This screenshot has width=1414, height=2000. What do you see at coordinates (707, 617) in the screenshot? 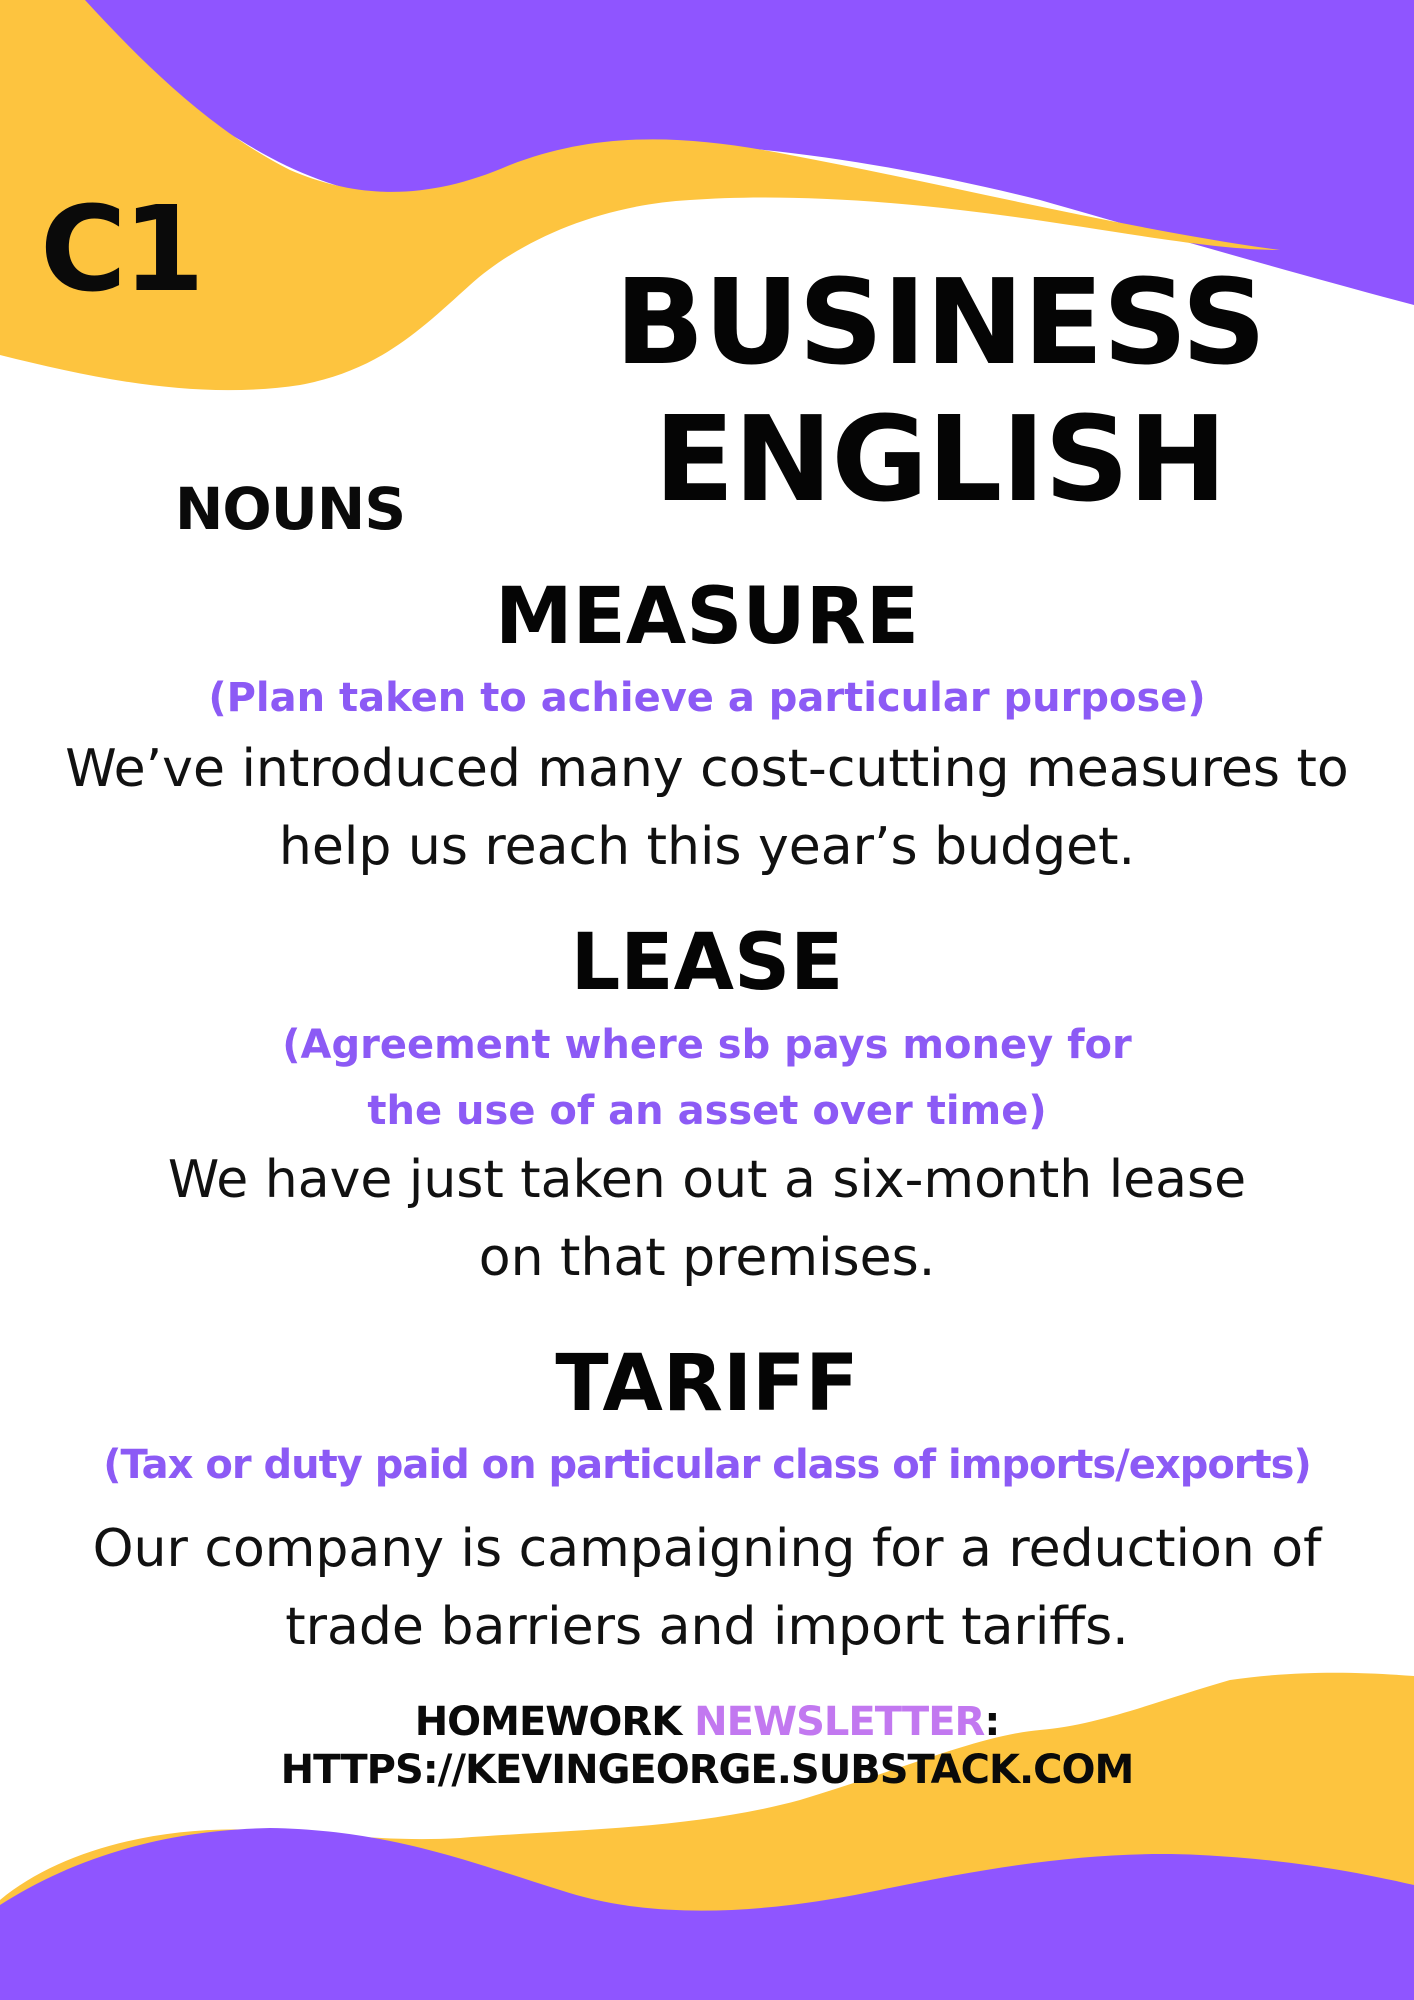
I see `term-measure: MEASURE` at bounding box center [707, 617].